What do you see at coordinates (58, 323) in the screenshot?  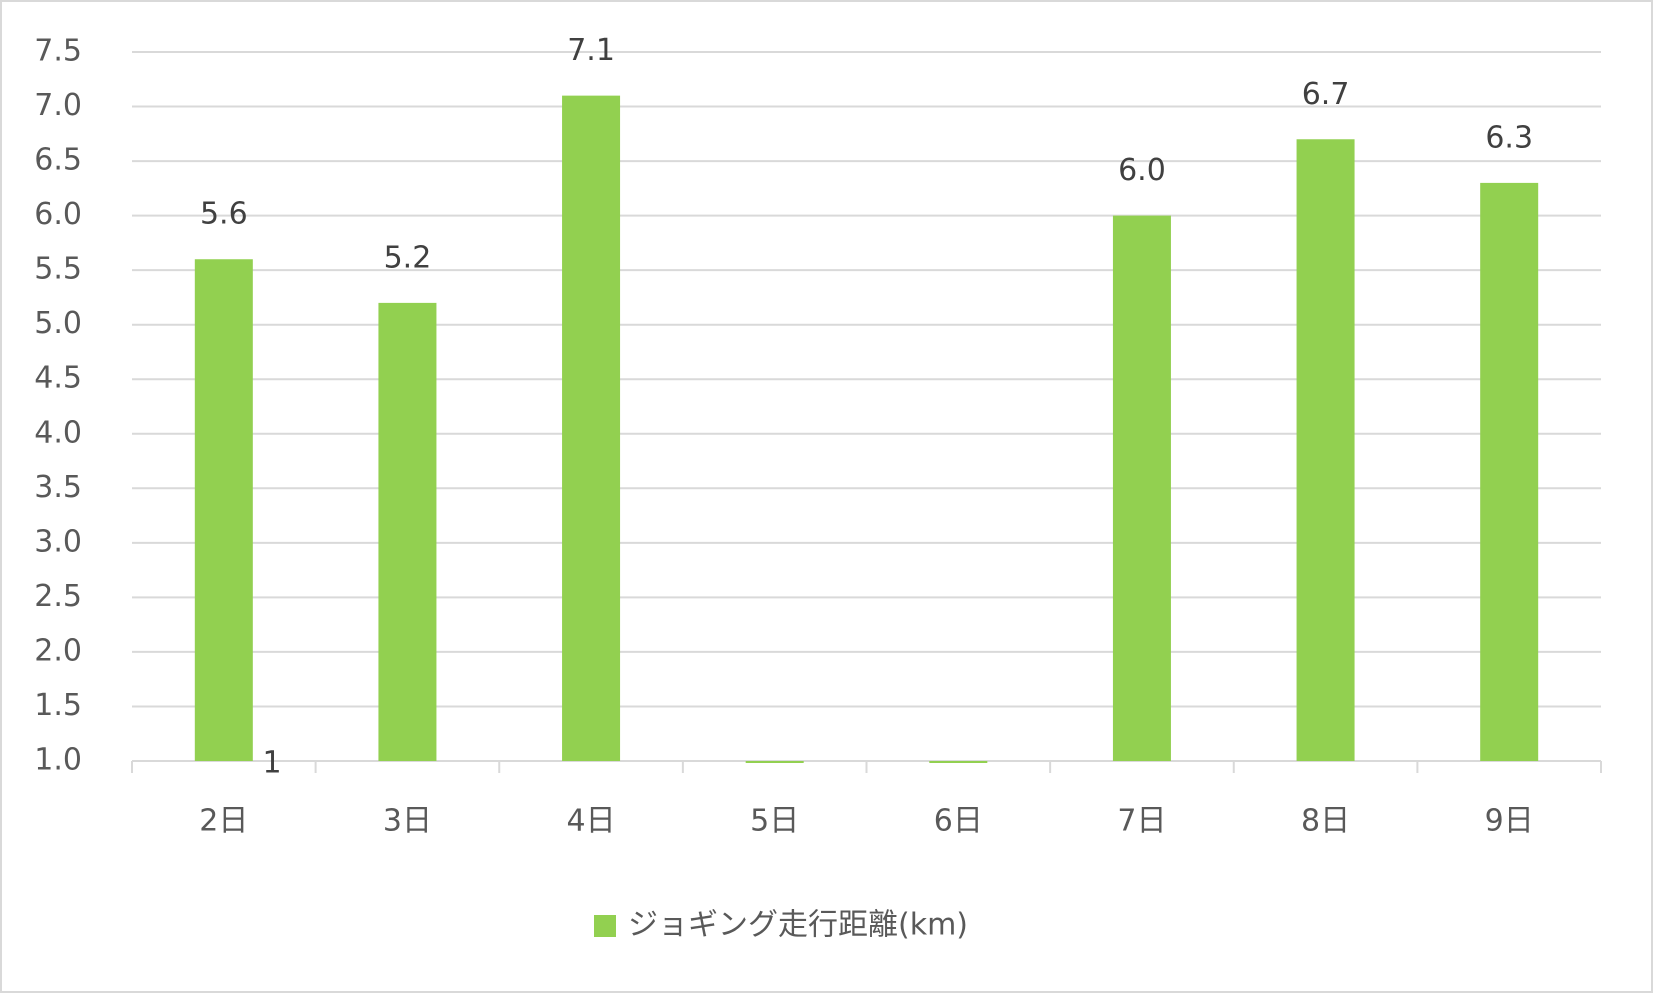 I see `y-tick-label: 5.0` at bounding box center [58, 323].